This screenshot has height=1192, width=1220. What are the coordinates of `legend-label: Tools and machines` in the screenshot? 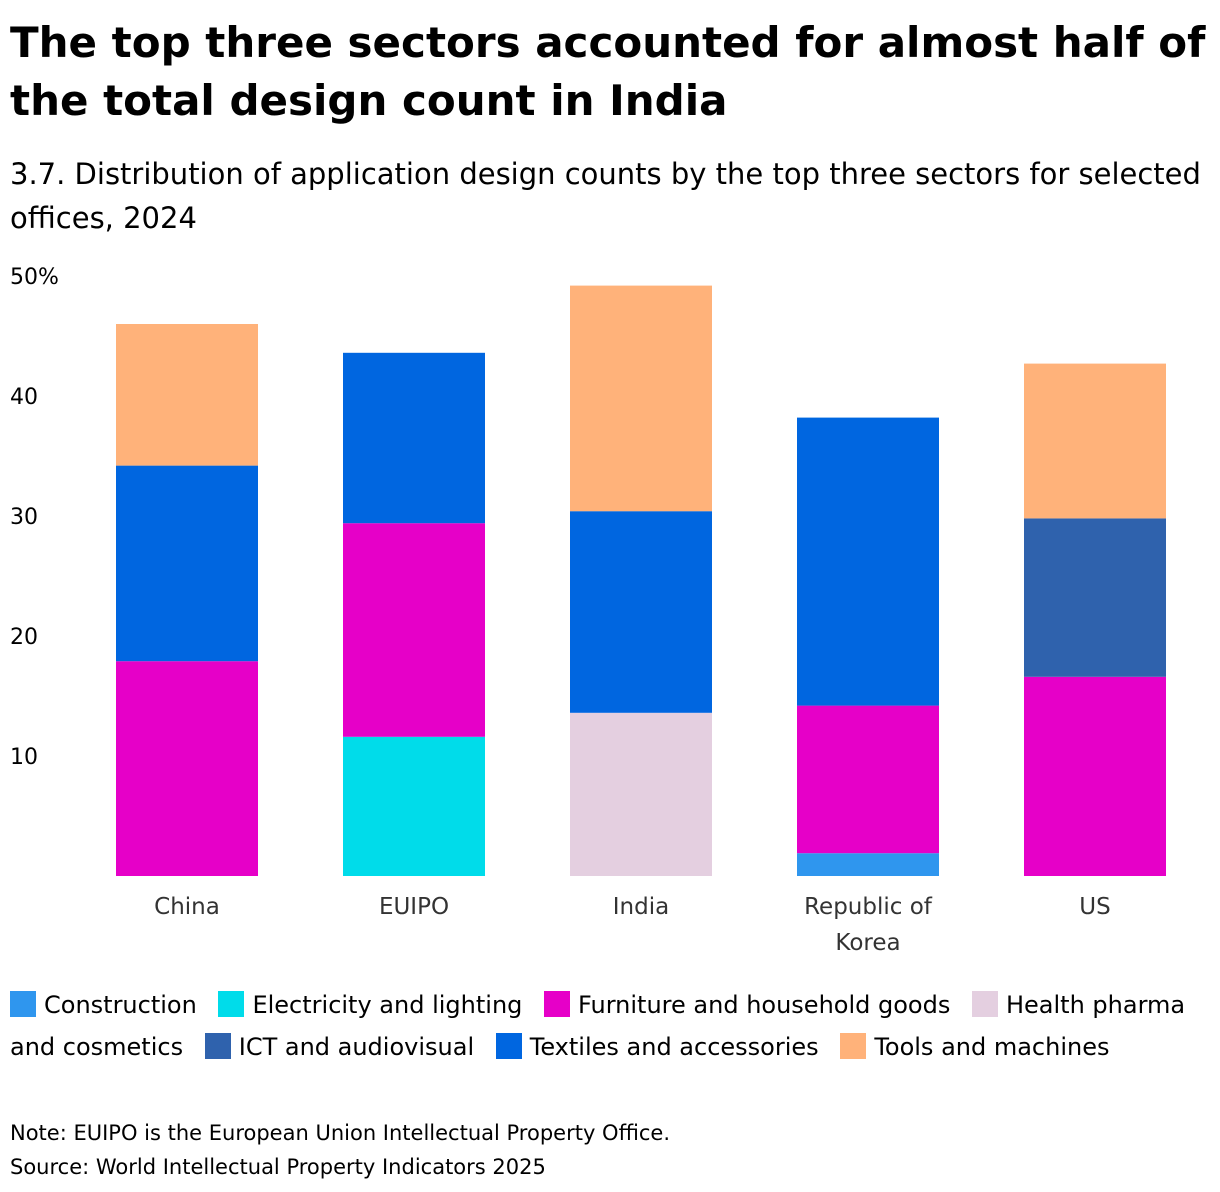 It's located at (992, 1047).